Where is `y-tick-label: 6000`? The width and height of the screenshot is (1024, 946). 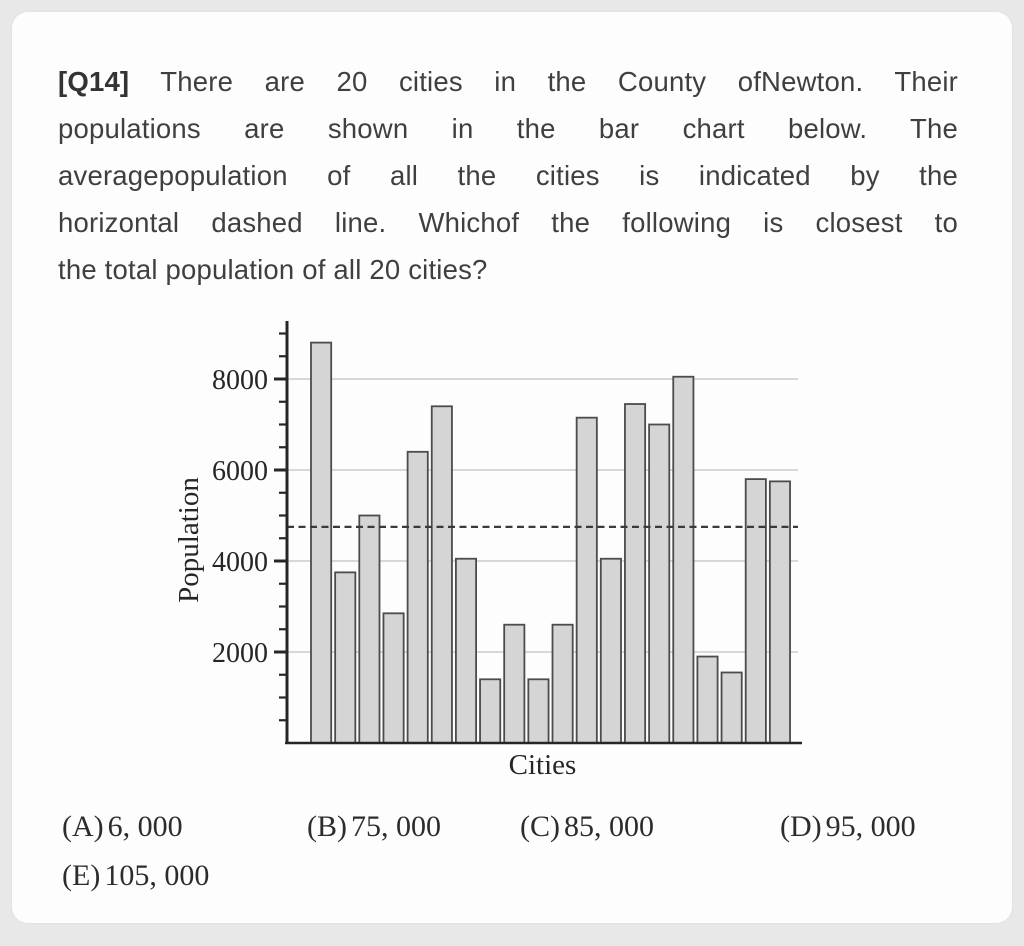
y-tick-label: 6000 is located at coordinates (240, 471).